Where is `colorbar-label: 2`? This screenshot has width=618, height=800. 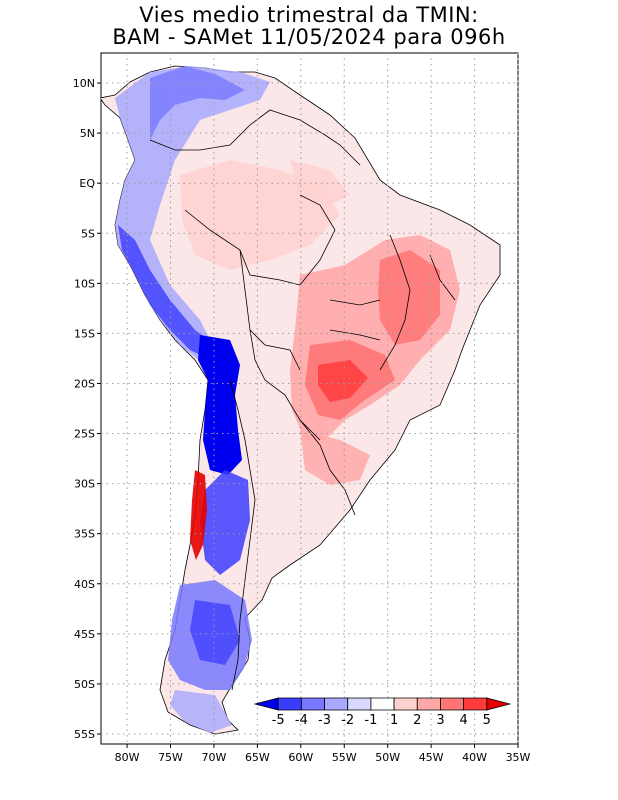
colorbar-label: 2 is located at coordinates (417, 720).